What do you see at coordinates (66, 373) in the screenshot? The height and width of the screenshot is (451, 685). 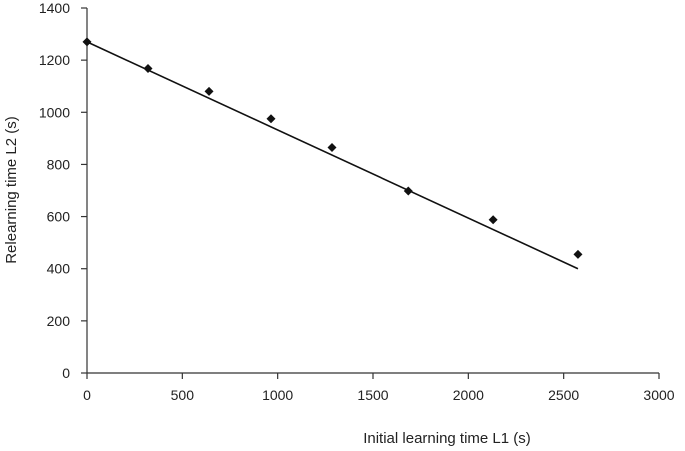 I see `y-tick-label: 0` at bounding box center [66, 373].